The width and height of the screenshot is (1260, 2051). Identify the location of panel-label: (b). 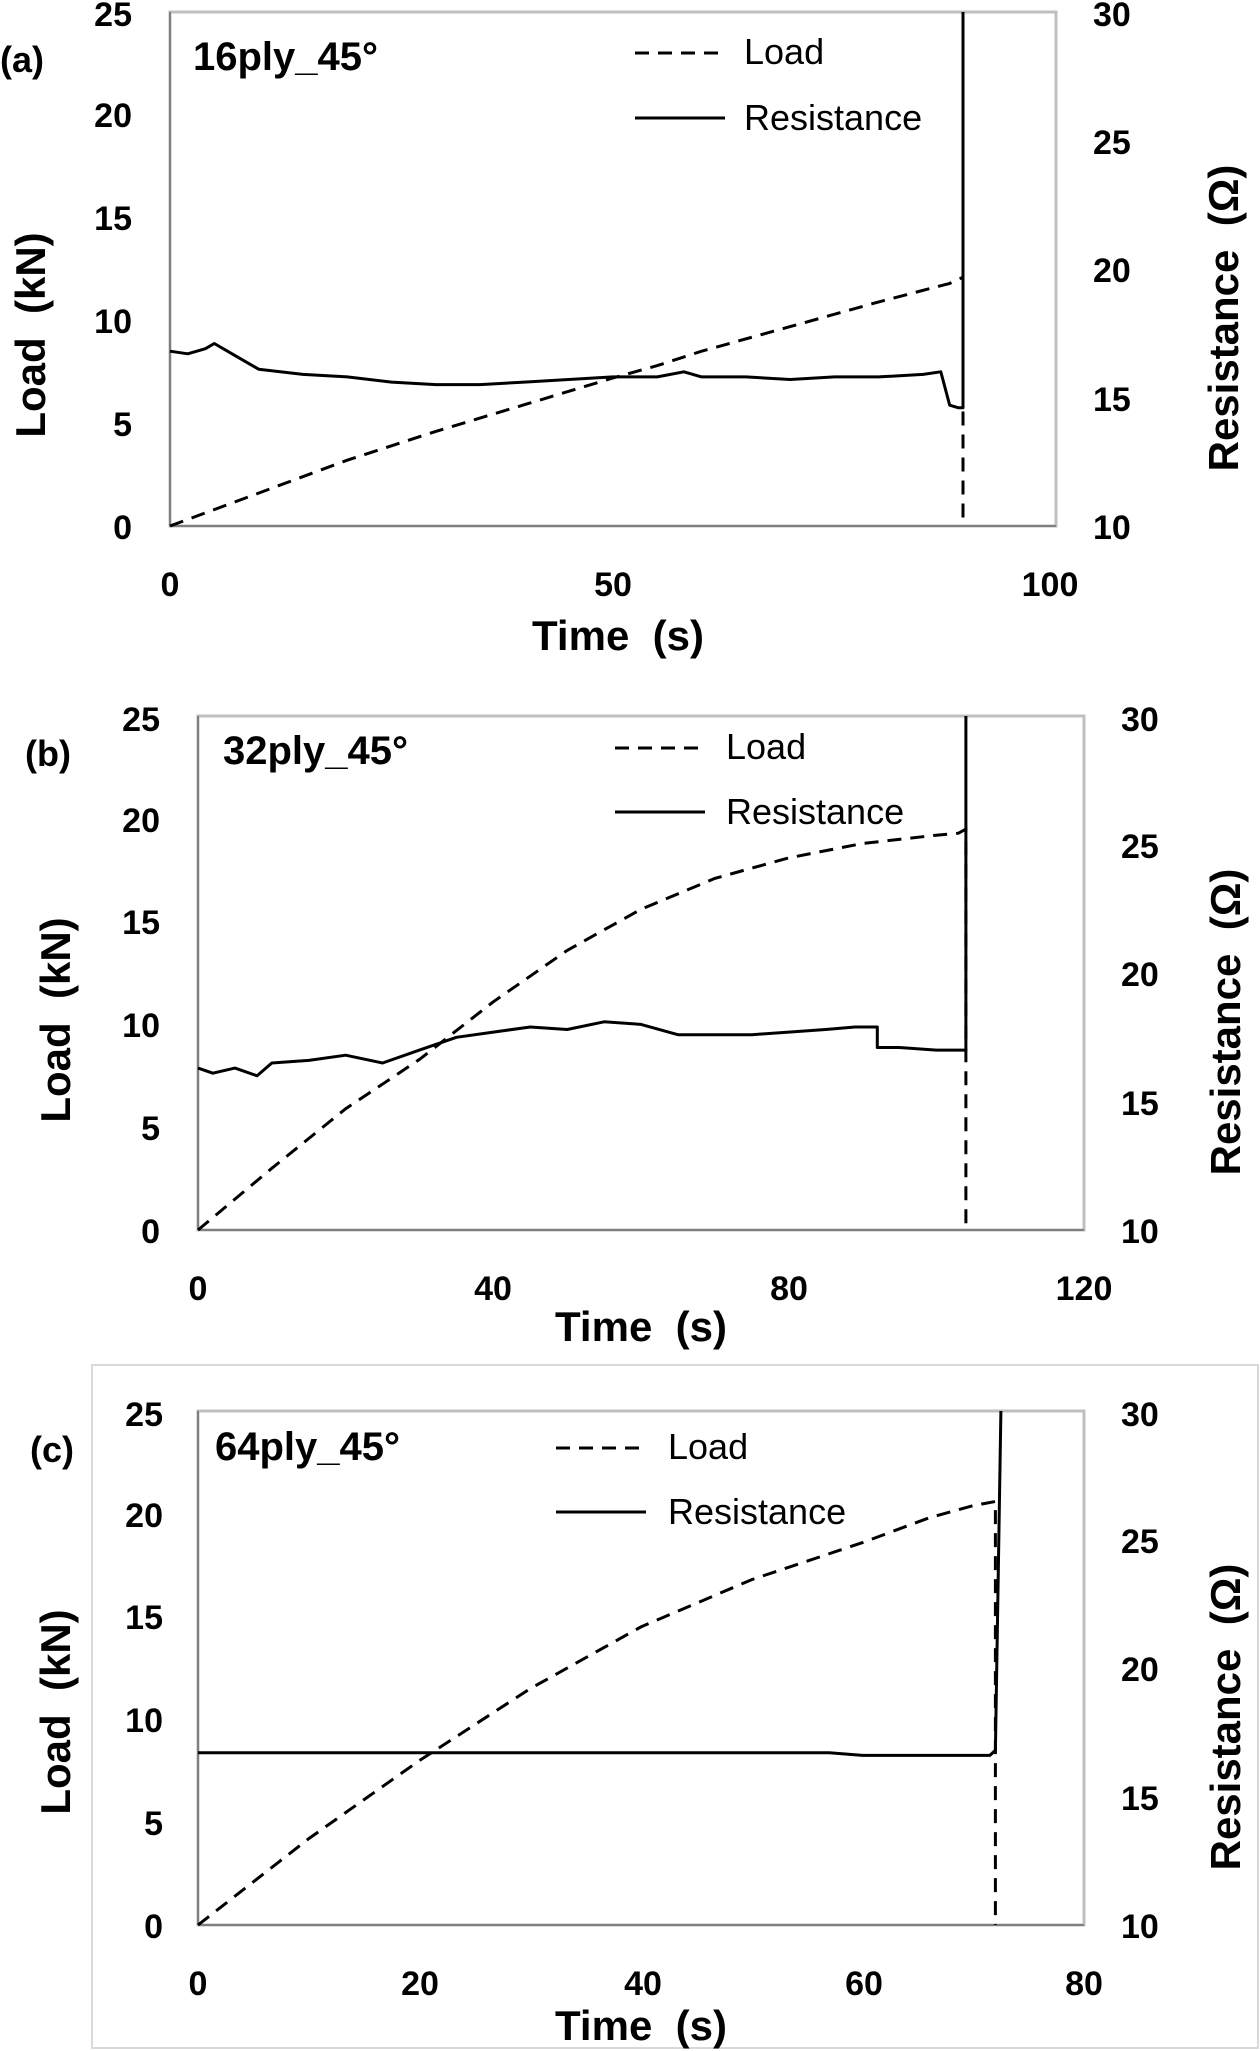
(48, 753).